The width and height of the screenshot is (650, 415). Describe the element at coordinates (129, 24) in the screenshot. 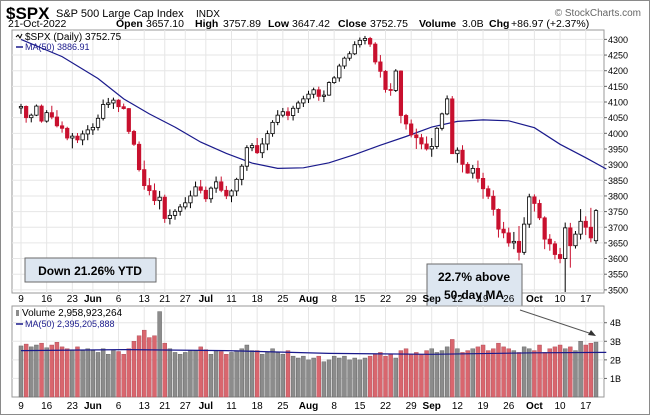

I see `open-label: Open` at that location.